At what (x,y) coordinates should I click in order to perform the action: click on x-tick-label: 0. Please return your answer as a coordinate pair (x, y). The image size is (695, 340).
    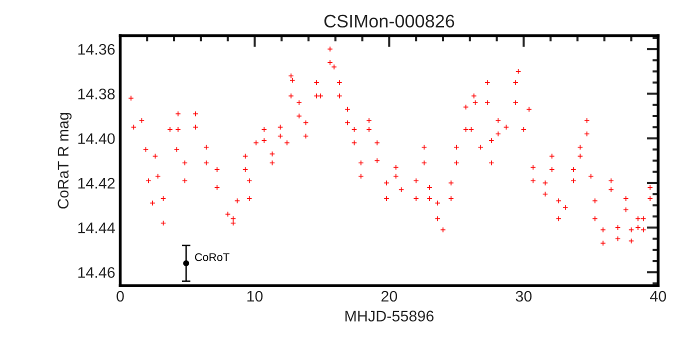
    Looking at the image, I should click on (120, 296).